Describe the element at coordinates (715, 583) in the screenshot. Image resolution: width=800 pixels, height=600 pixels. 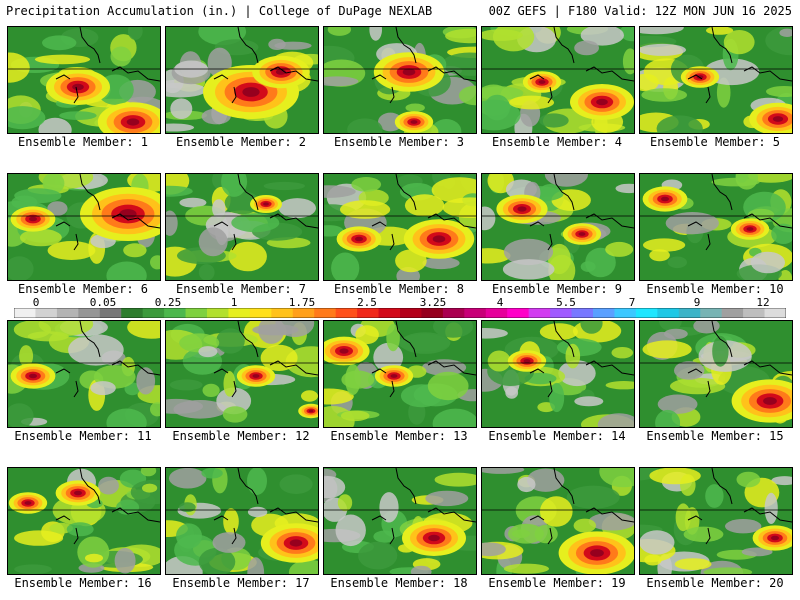
I see `ensemble-member-label: Ensemble Member: 20` at that location.